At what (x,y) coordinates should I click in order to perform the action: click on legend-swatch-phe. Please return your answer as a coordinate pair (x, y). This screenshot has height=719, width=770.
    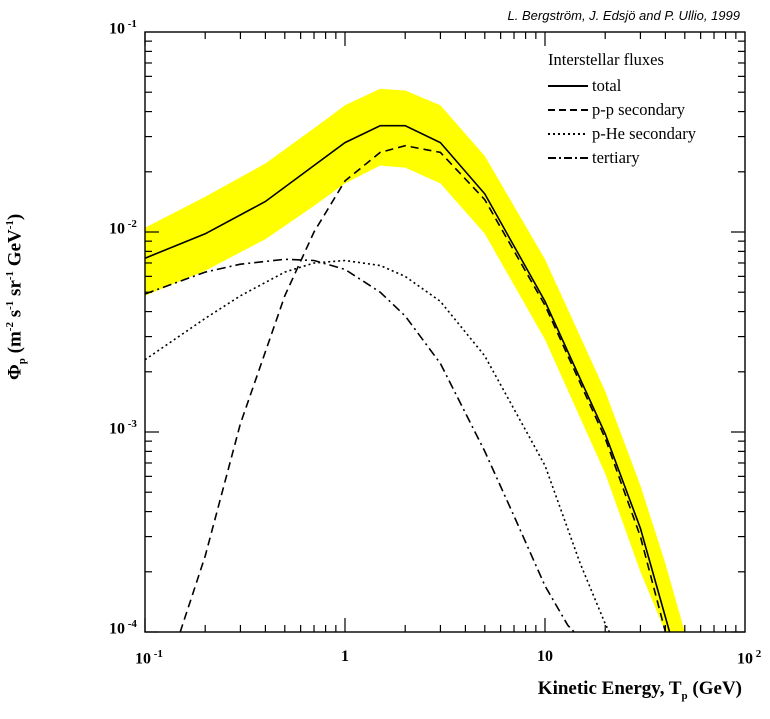
    Looking at the image, I should click on (568, 134).